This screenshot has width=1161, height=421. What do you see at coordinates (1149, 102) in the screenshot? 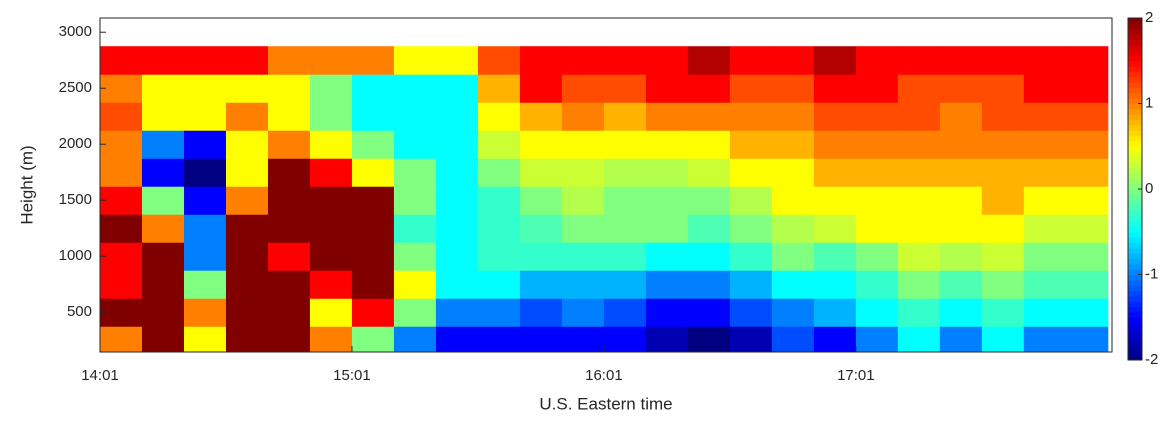
I see `colorbar-tick-label: 1` at bounding box center [1149, 102].